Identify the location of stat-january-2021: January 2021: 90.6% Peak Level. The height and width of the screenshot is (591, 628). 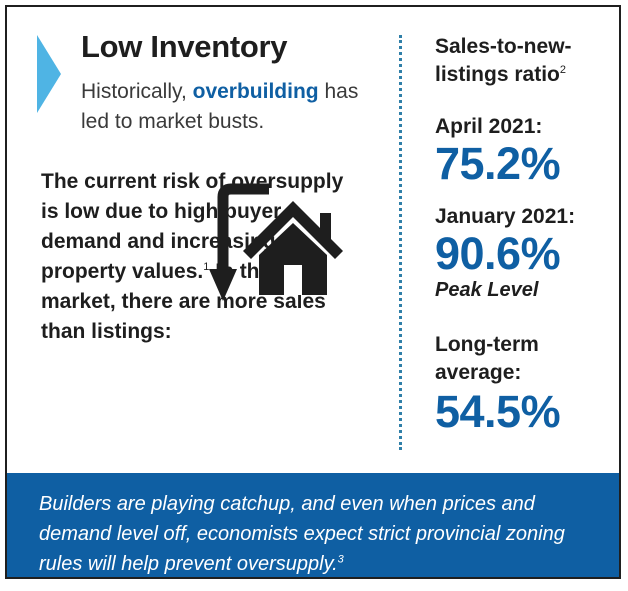
(526, 253).